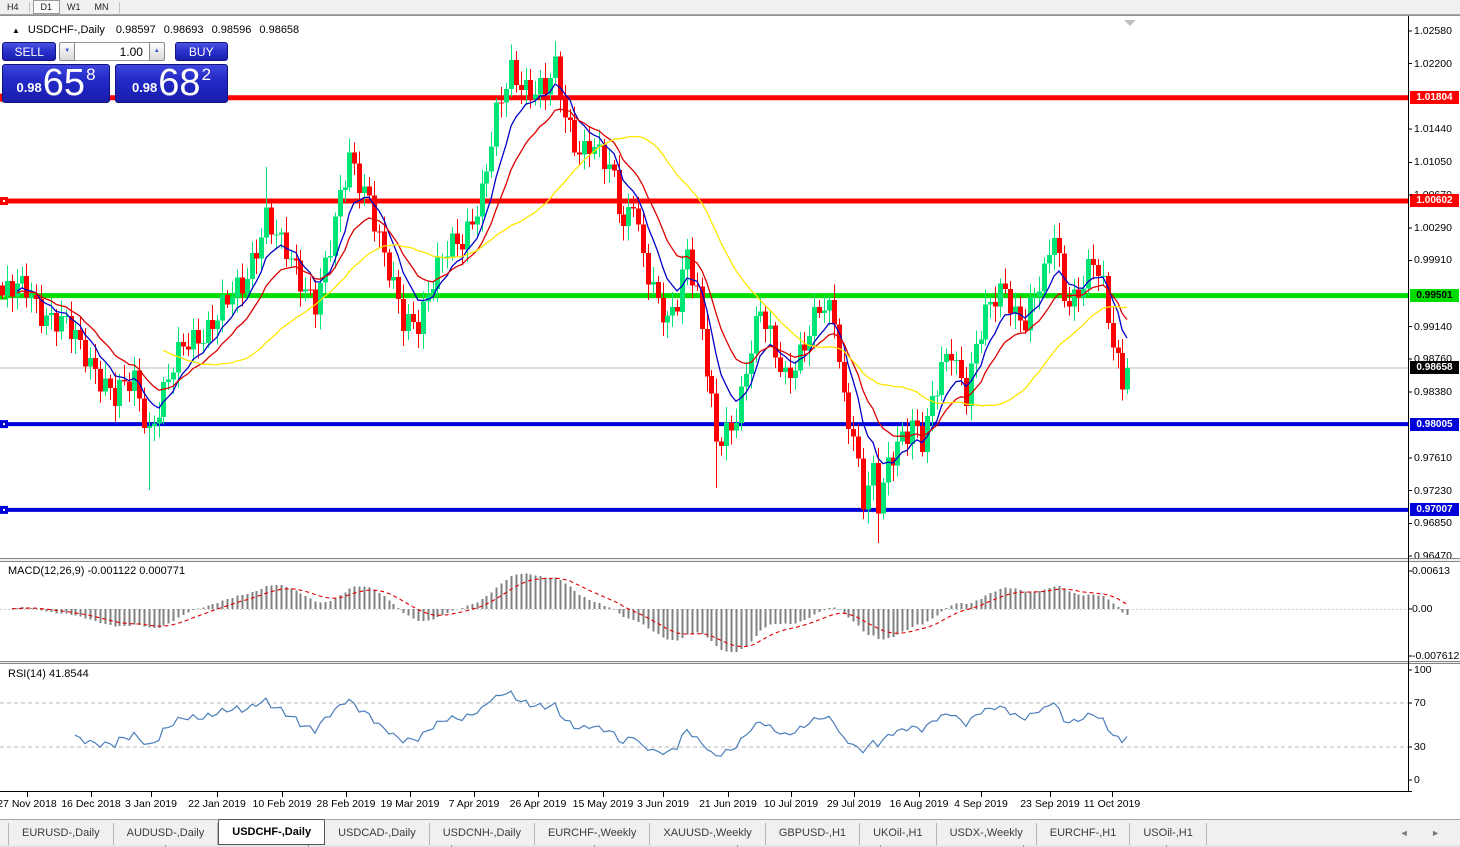  What do you see at coordinates (1420, 747) in the screenshot?
I see `rsi-axis-tick: 30` at bounding box center [1420, 747].